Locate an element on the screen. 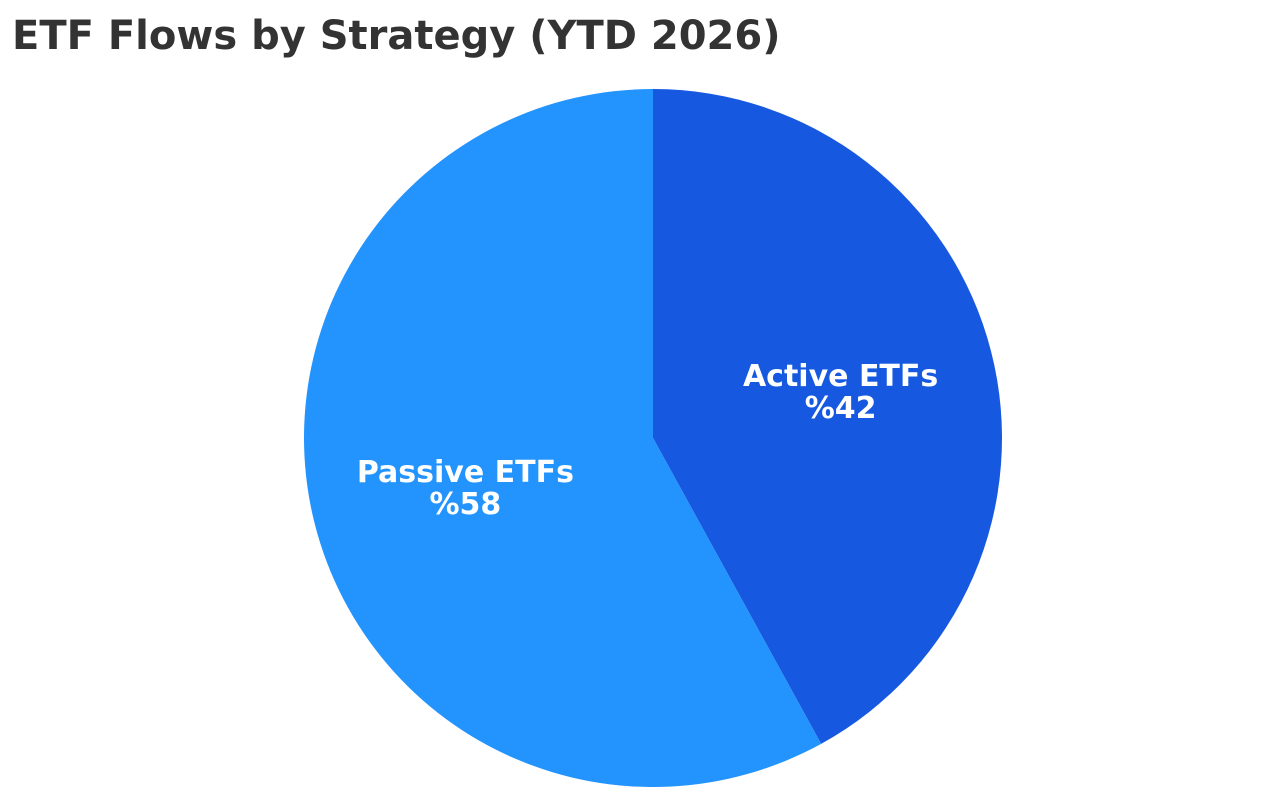 The height and width of the screenshot is (803, 1280). pie-slice-passive-etfs-label: Passive ETFs is located at coordinates (465, 472).